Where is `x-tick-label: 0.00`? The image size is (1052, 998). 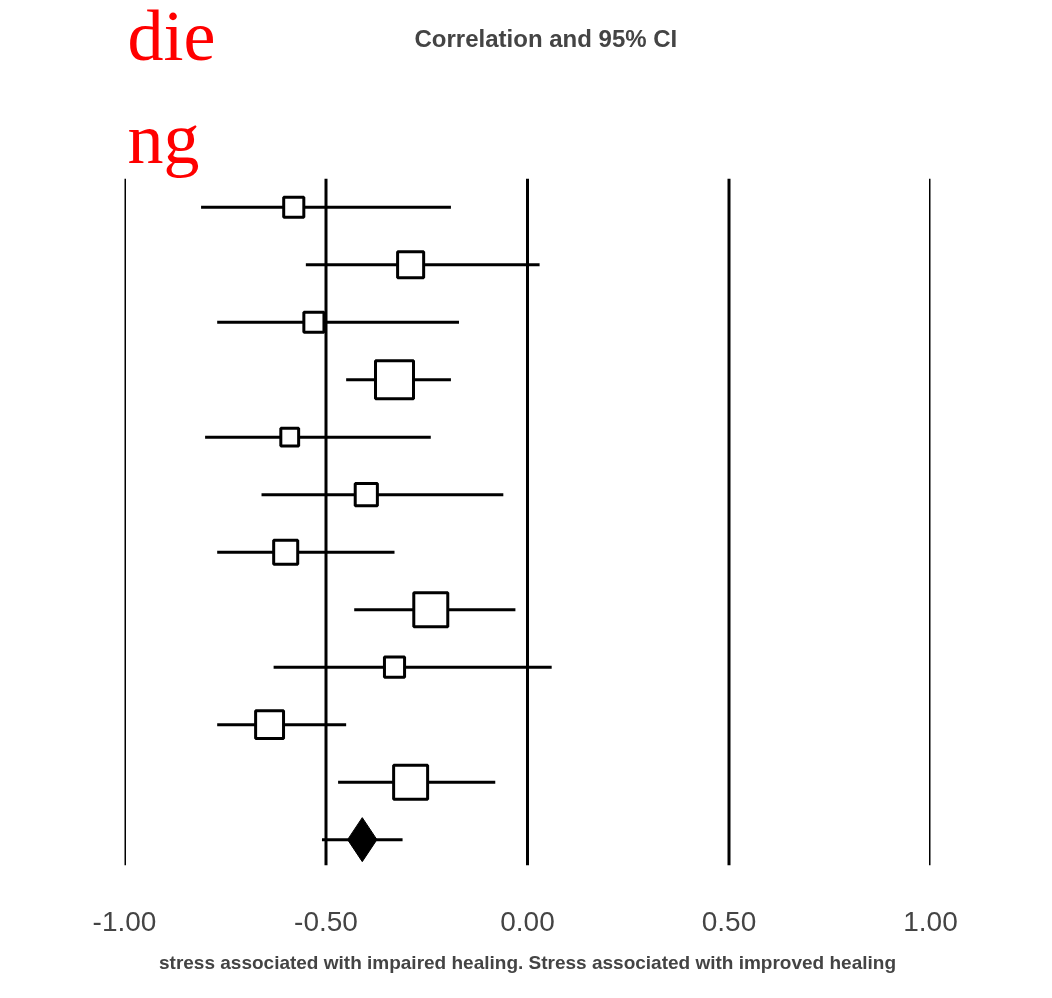 x-tick-label: 0.00 is located at coordinates (527, 921).